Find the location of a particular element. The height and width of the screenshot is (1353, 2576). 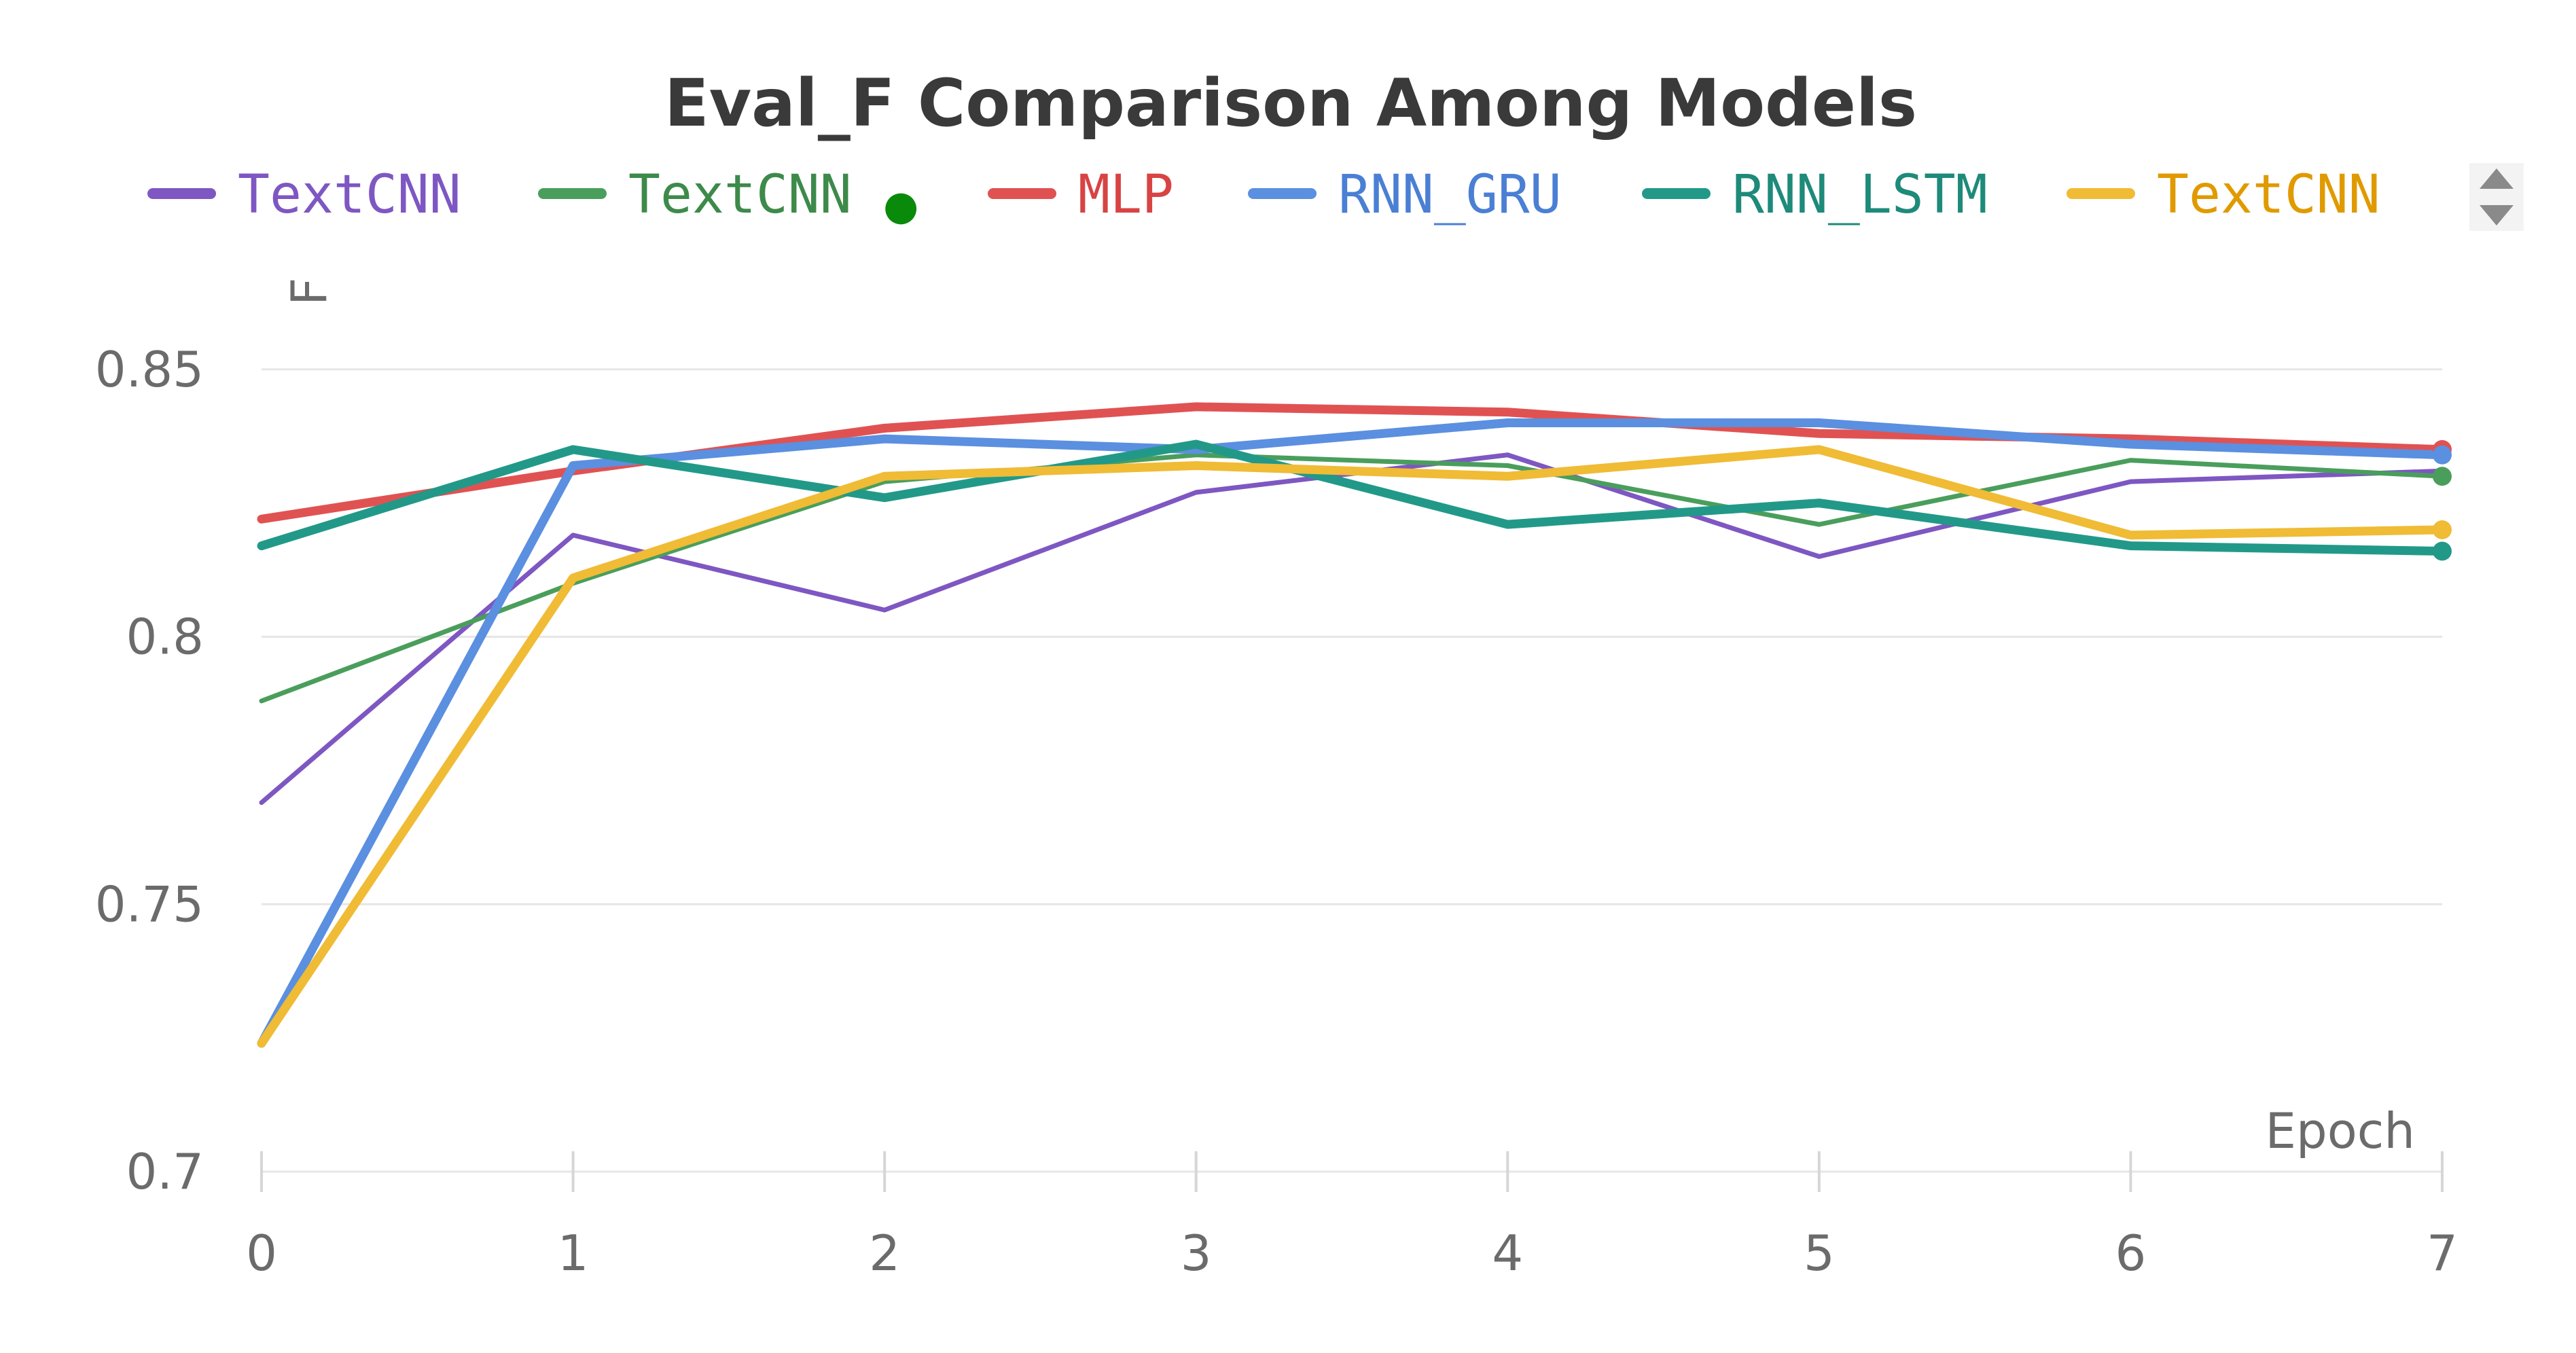

legend-scroll is located at coordinates (2496, 197).